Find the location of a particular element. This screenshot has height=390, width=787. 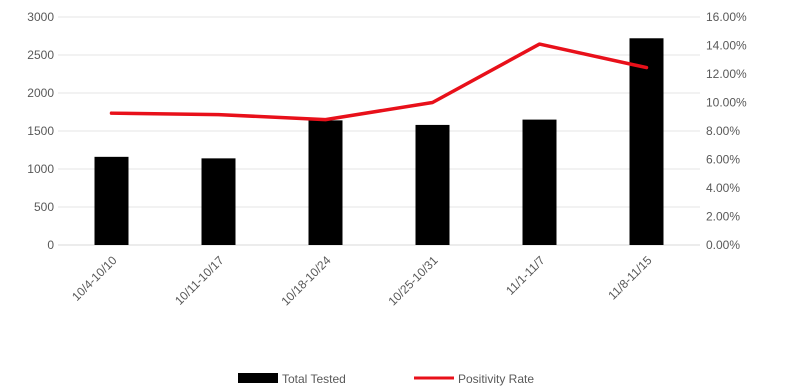

x-tick-label: 10/18-10/24 is located at coordinates (305, 280).